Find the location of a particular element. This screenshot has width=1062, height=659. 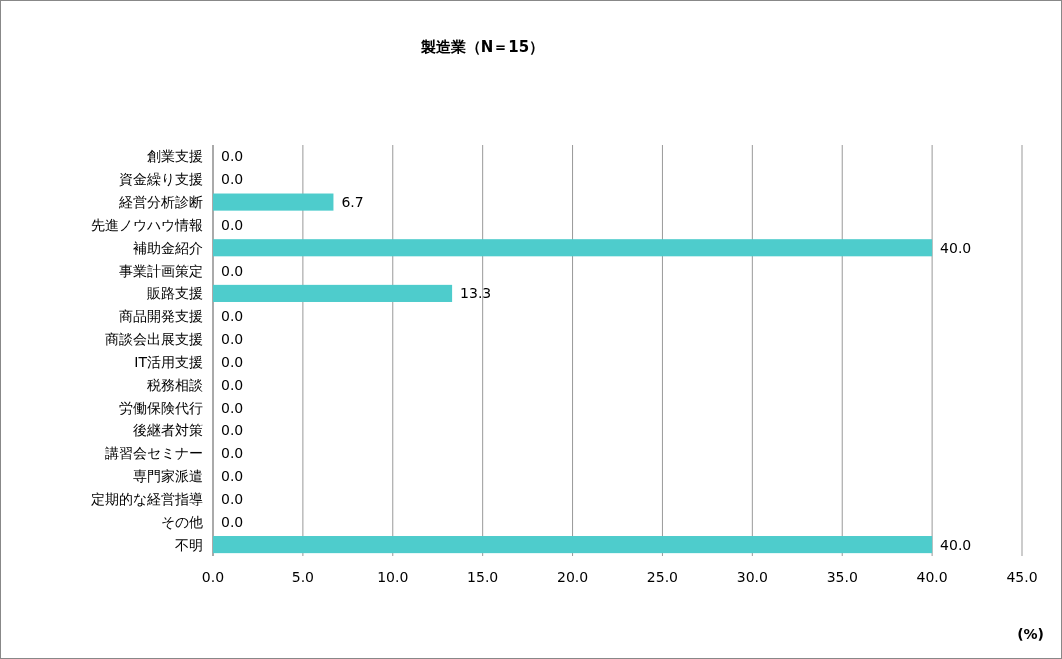

x-tick-label: 25.0 is located at coordinates (662, 577).